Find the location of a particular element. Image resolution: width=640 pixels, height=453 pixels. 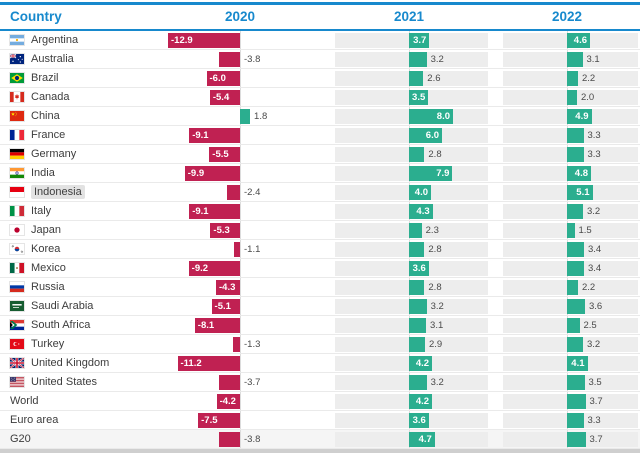

table-row: Italy -9.1 4.3 3.2 is located at coordinates (320, 211).